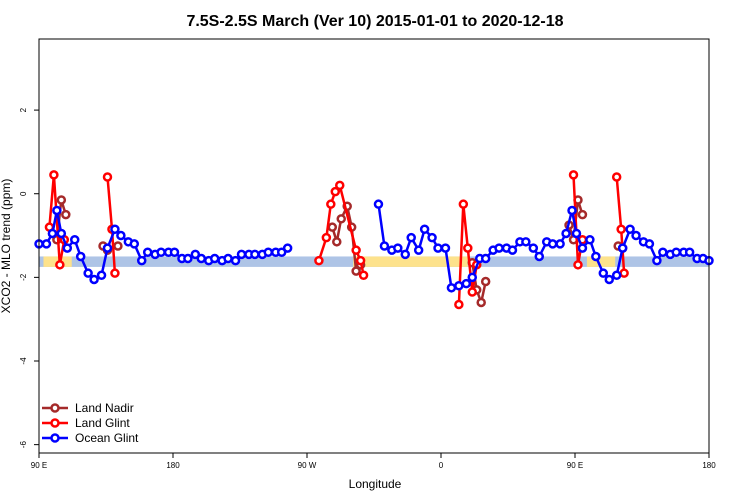 This screenshot has height=500, width=750. I want to click on legend-label: Ocean Glint, so click(107, 438).